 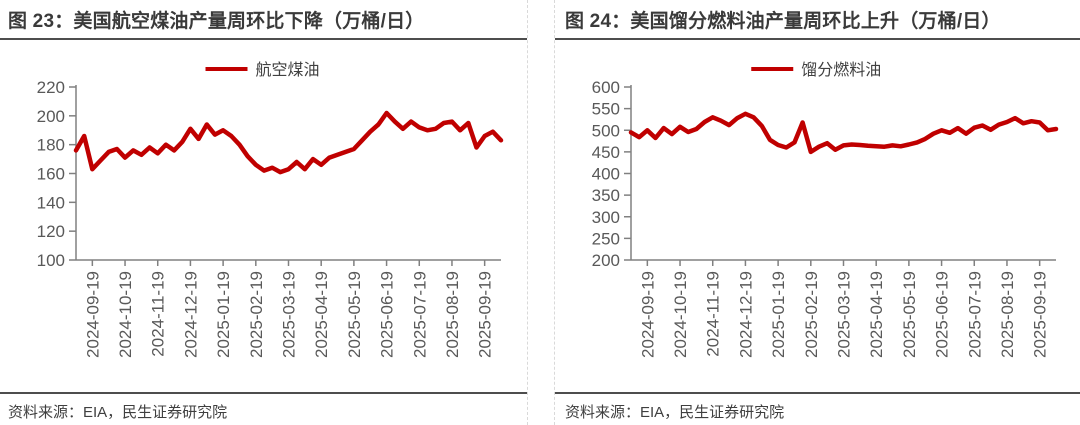 I want to click on legend-label: 航空煤油, so click(x=288, y=70).